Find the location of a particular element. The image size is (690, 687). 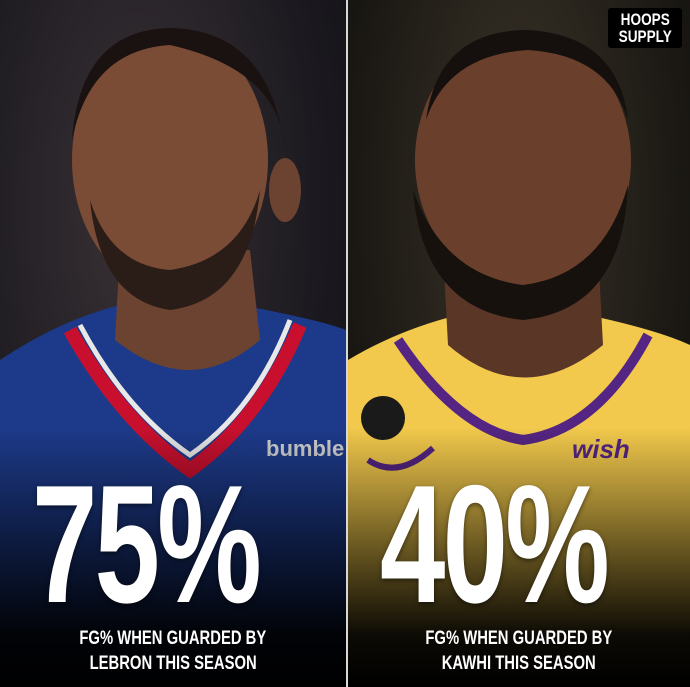

logo-line2: SUPPLY is located at coordinates (645, 36).